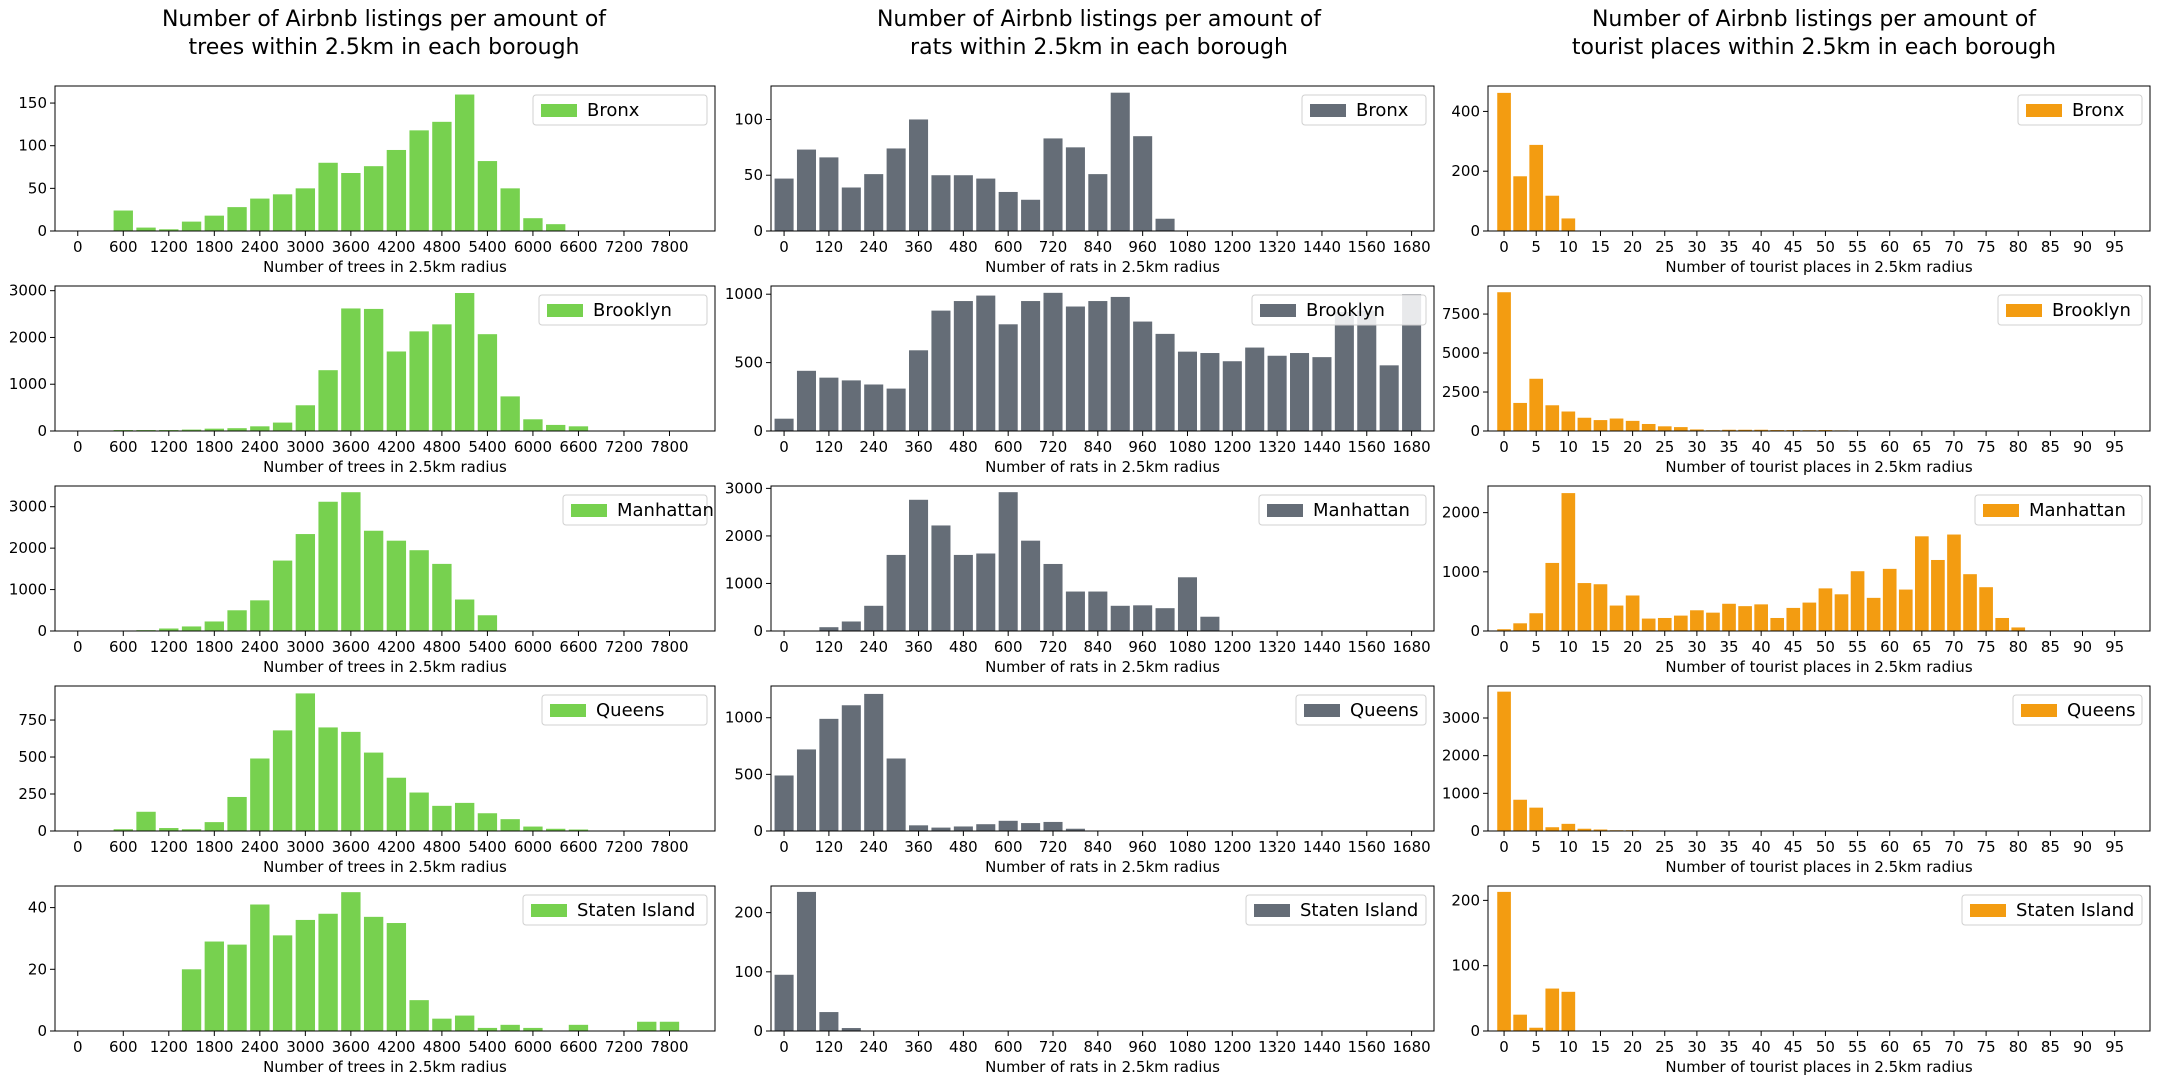 This screenshot has width=2160, height=1080. What do you see at coordinates (1461, 513) in the screenshot?
I see `y-tick-label: 2000` at bounding box center [1461, 513].